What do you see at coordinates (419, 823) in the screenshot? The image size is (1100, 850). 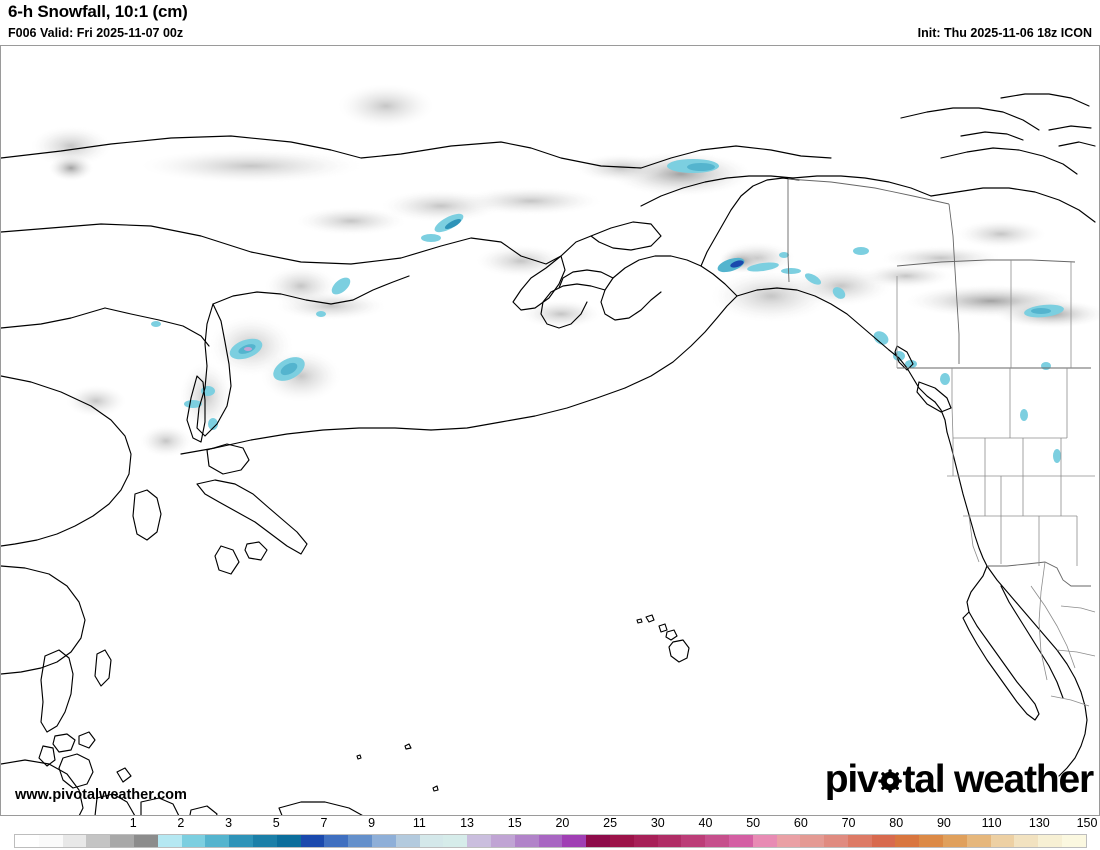 I see `colorbar-tick: 11` at bounding box center [419, 823].